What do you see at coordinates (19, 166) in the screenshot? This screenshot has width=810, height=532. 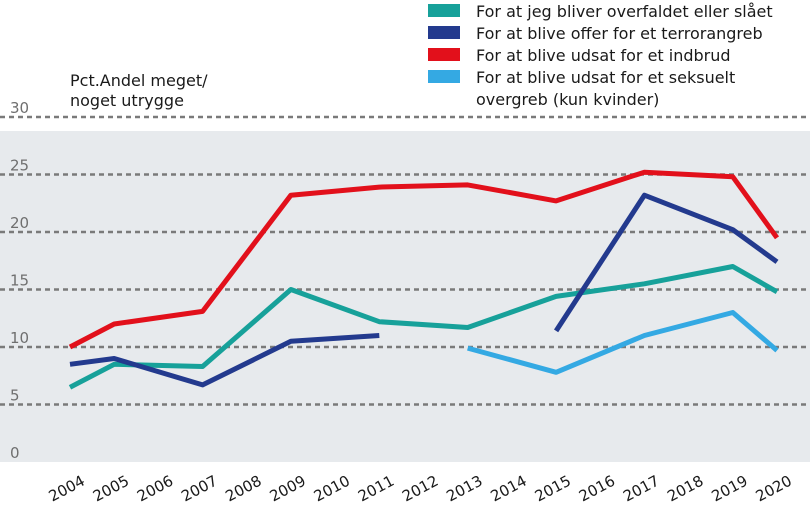 I see `y-tick-label-25: 25` at bounding box center [19, 166].